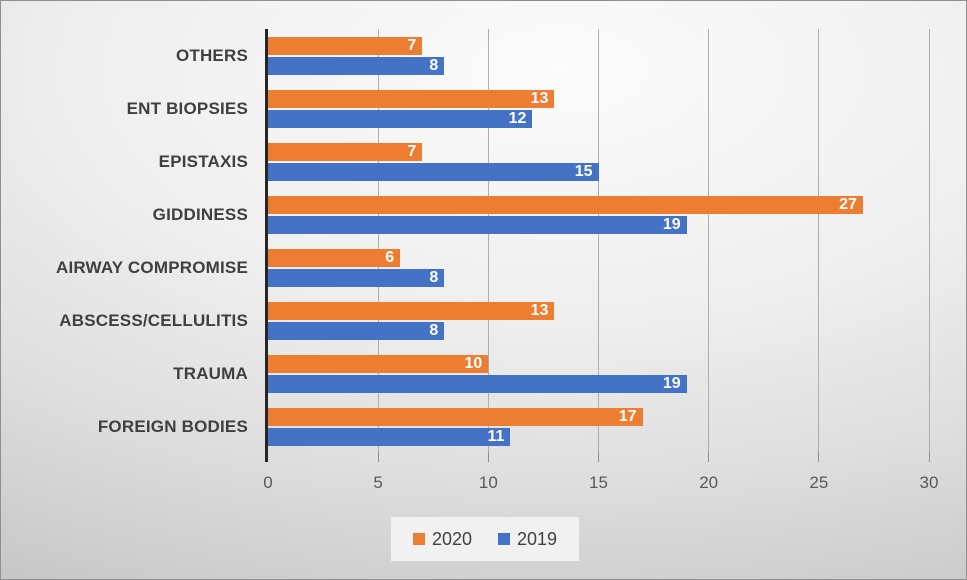 This screenshot has height=580, width=967. I want to click on legend-item-2020: 2020, so click(442, 539).